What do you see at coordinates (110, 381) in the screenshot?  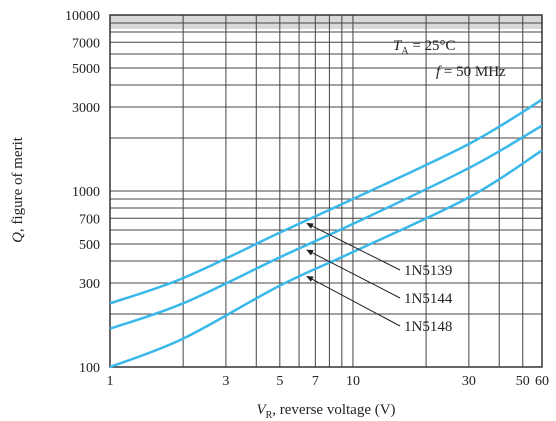 I see `x-tick-label: 1` at bounding box center [110, 381].